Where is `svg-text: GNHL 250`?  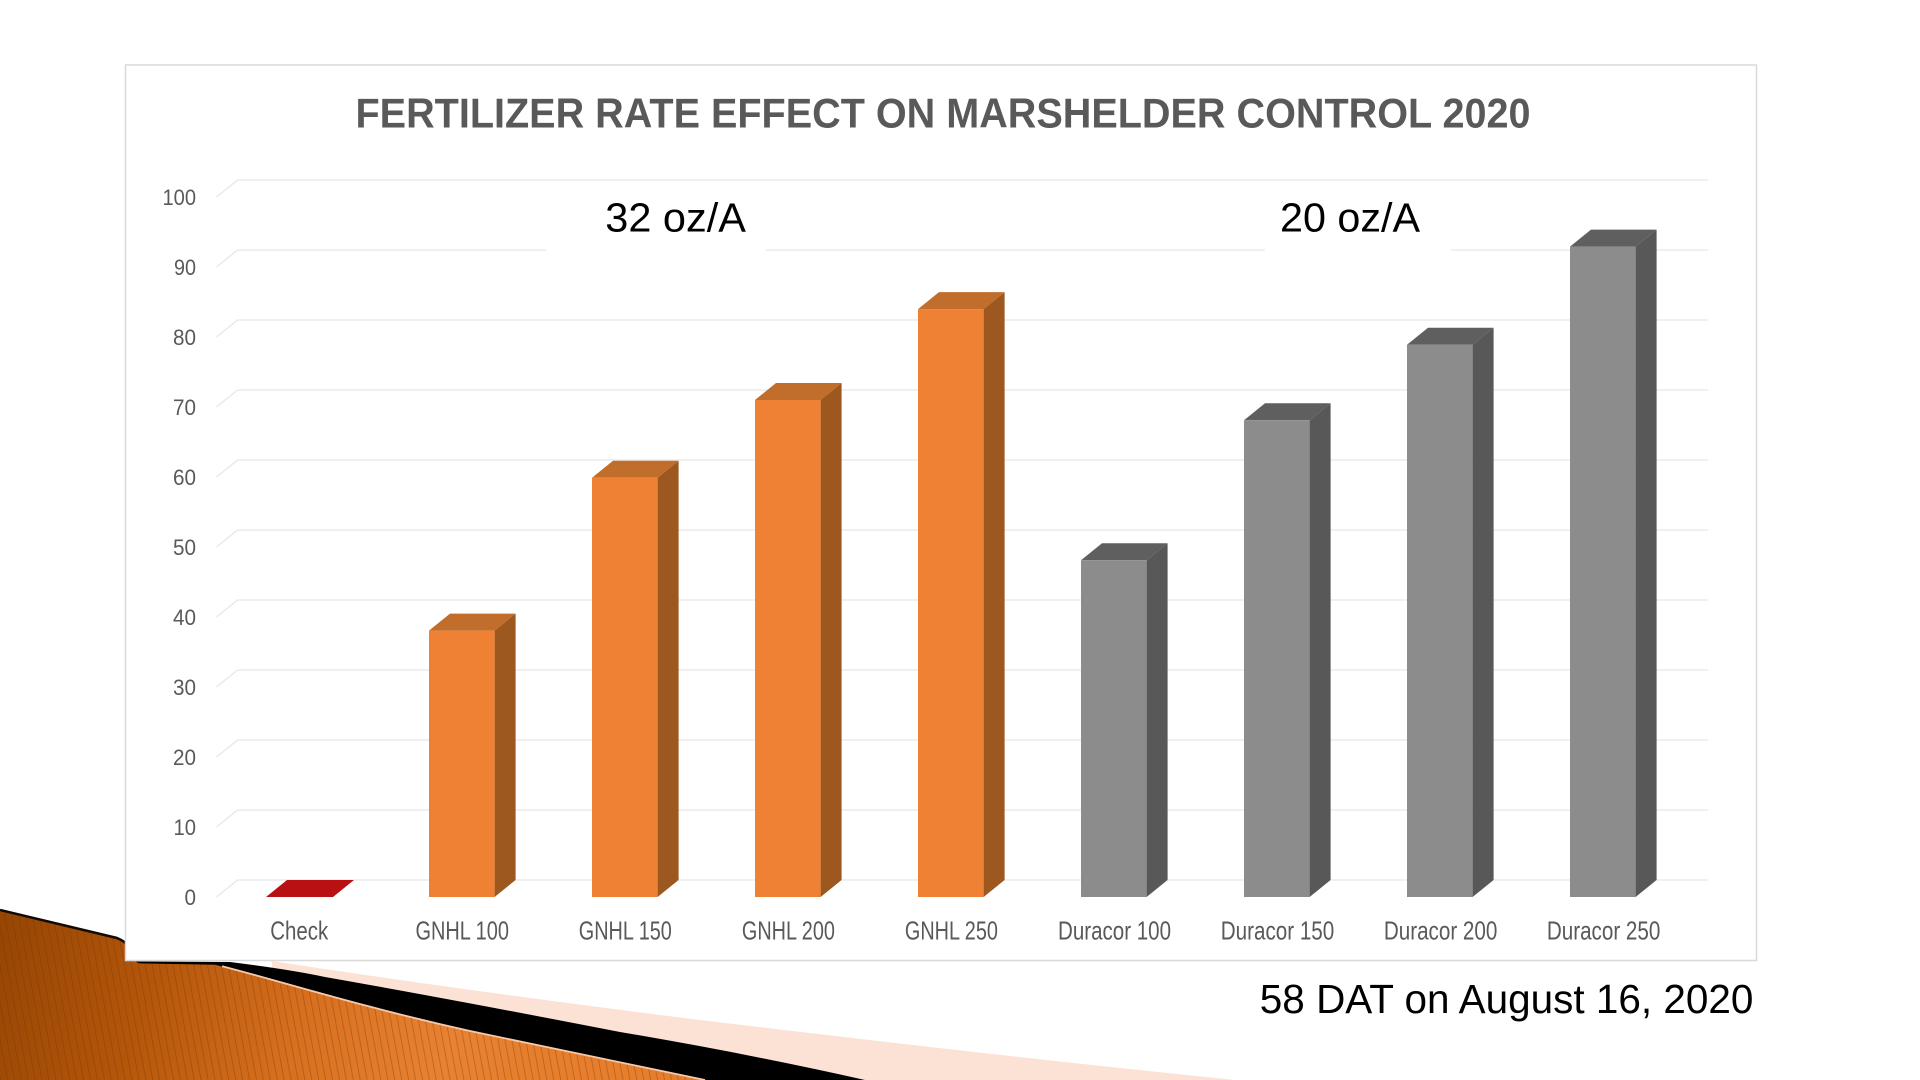
svg-text: GNHL 250 is located at coordinates (951, 931).